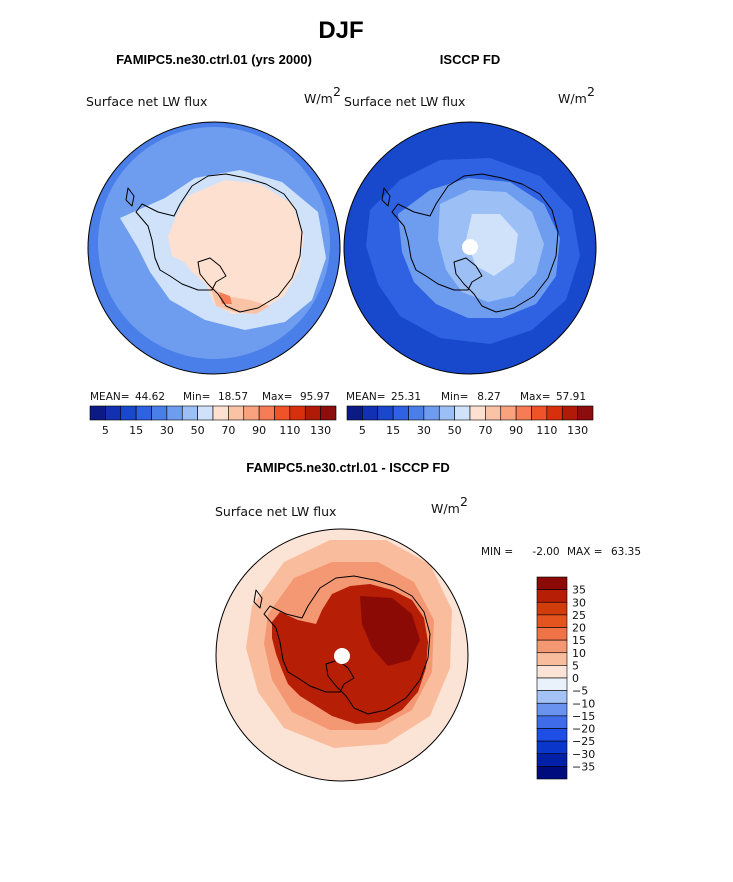 Image resolution: width=733 pixels, height=882 pixels. Describe the element at coordinates (575, 678) in the screenshot. I see `panel-diff-colorbar-tick-label: 0` at that location.